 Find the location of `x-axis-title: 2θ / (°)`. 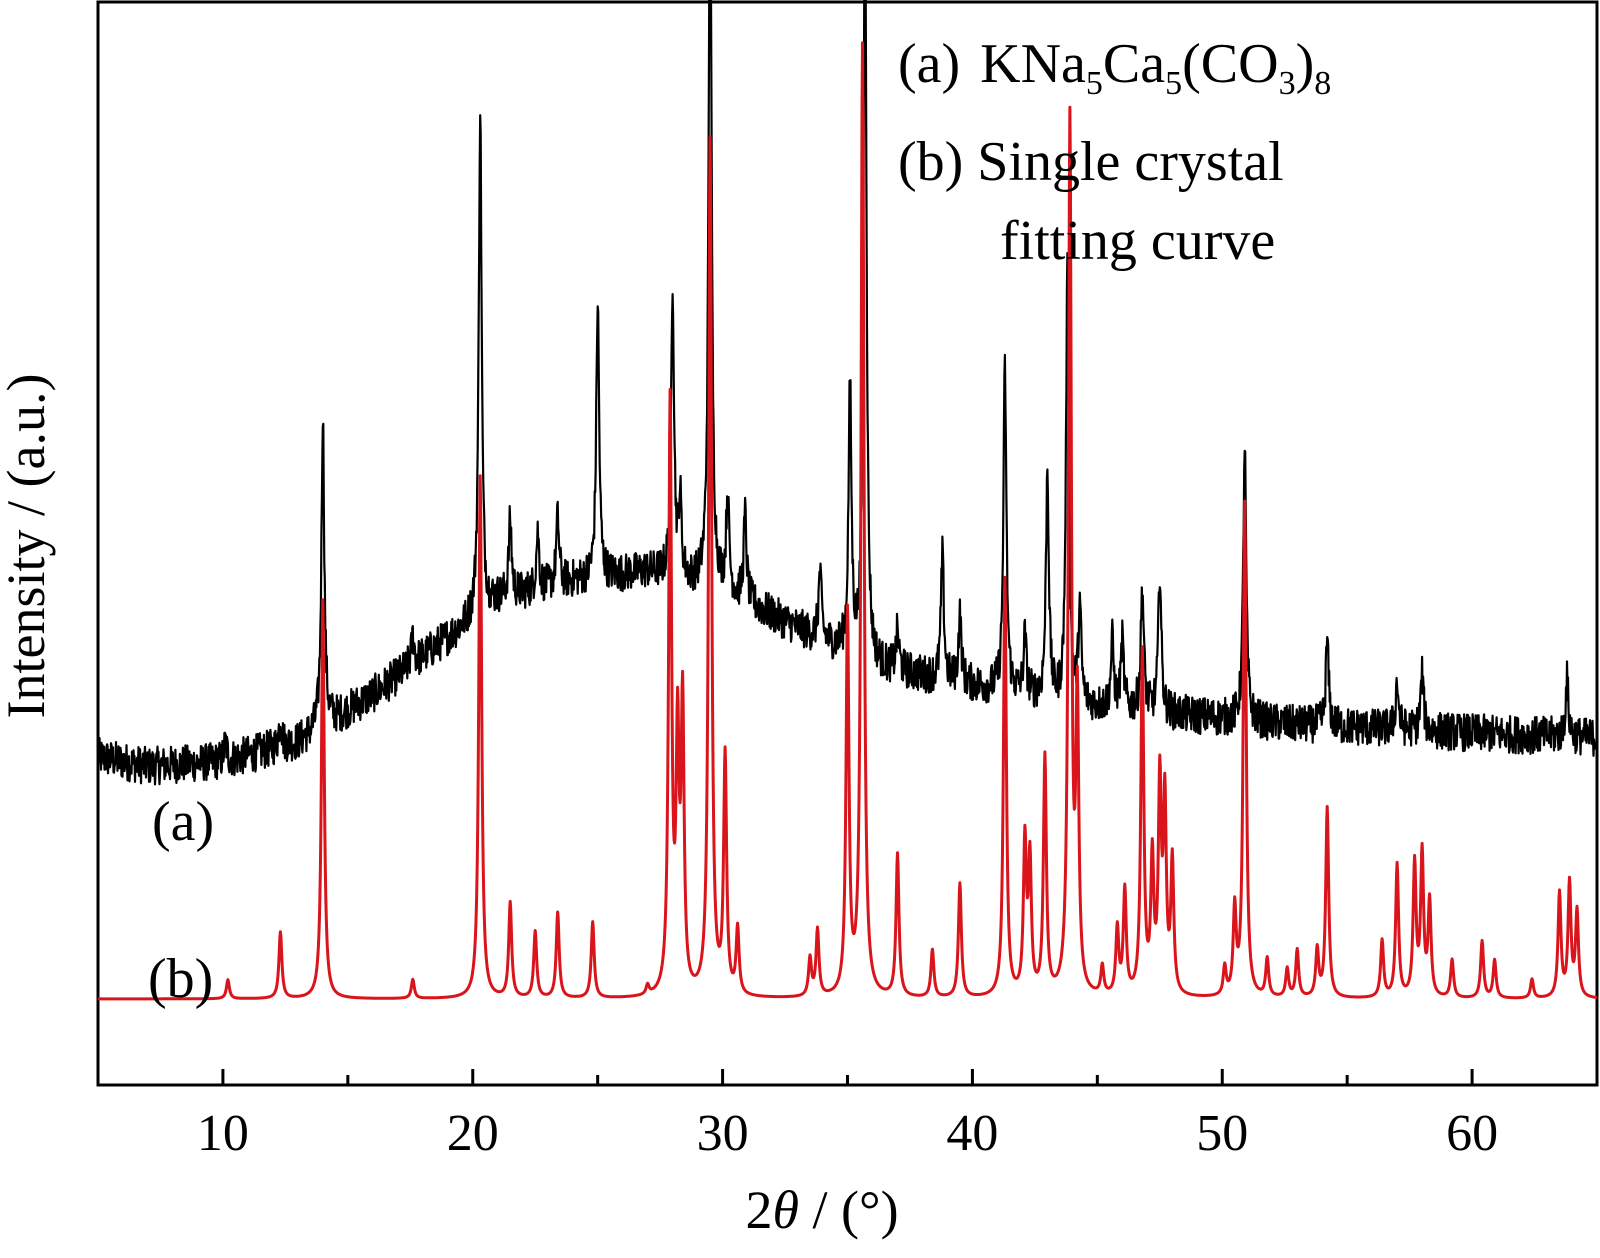

x-axis-title: 2θ / (°) is located at coordinates (821, 1210).